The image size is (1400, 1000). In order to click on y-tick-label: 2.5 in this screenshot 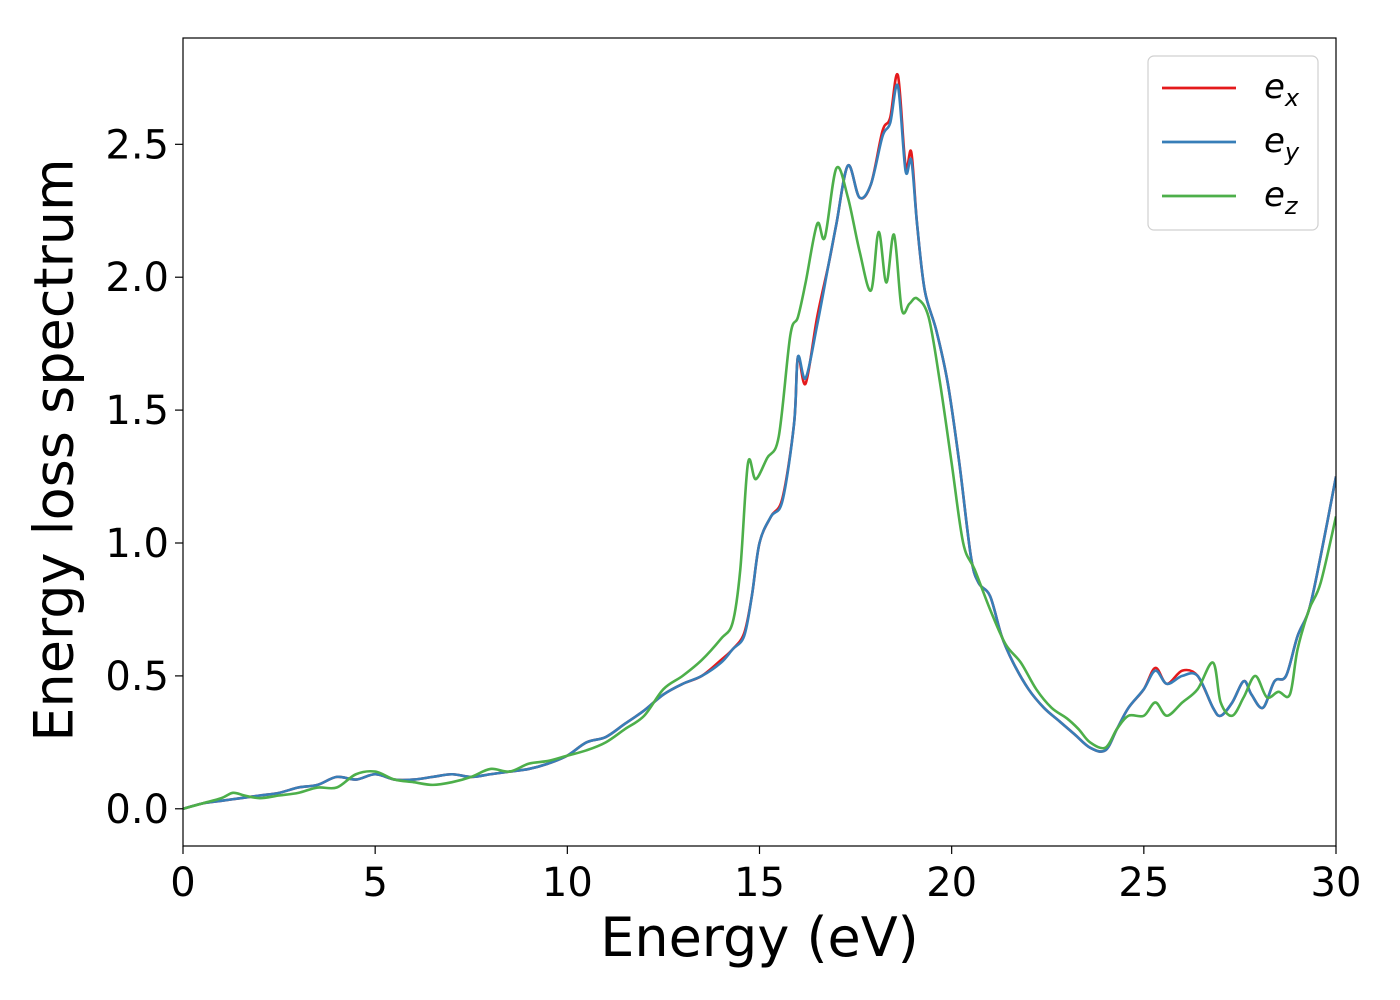, I will do `click(137, 145)`.